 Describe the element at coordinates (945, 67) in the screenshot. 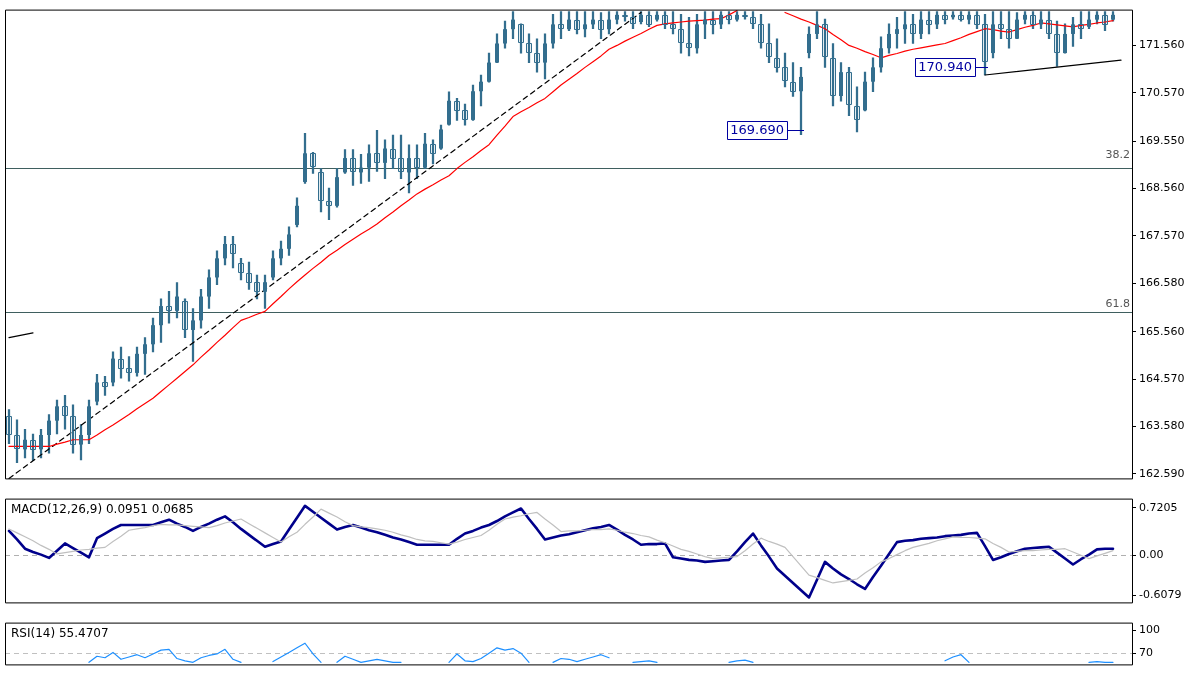

I see `annotation: 170.940` at that location.